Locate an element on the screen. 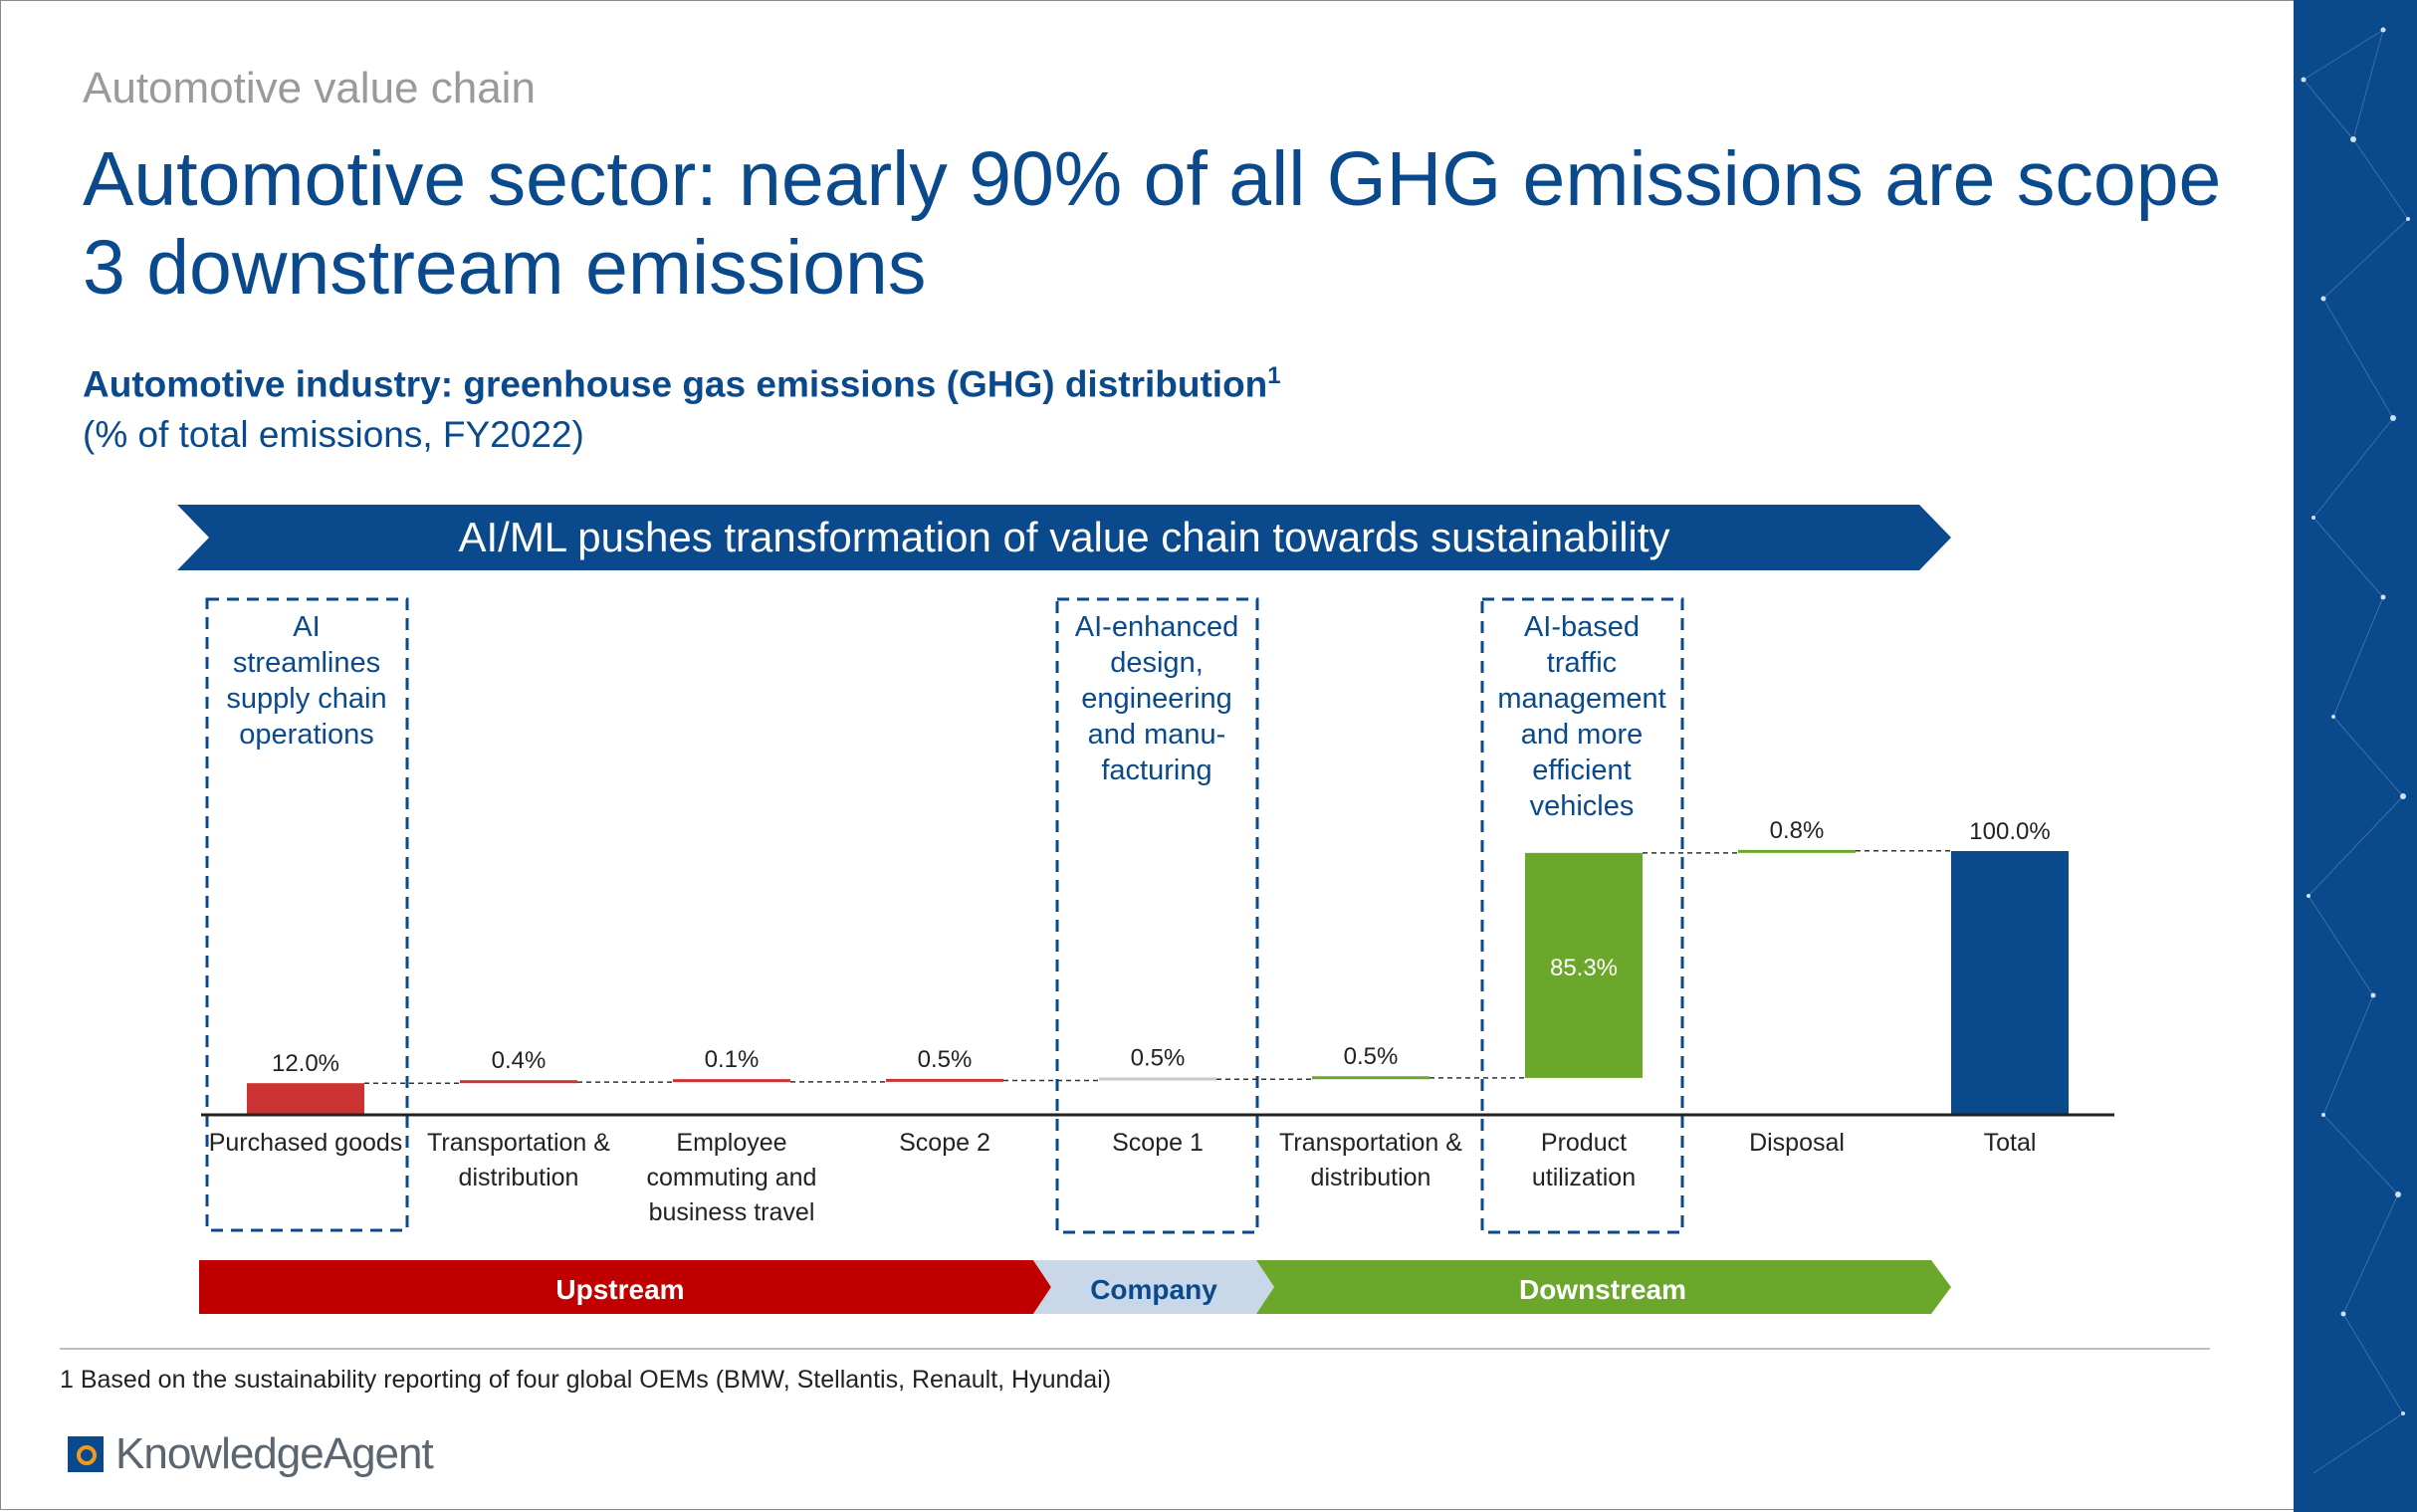 This screenshot has width=2417, height=1512. upstream-note-box is located at coordinates (307, 914).